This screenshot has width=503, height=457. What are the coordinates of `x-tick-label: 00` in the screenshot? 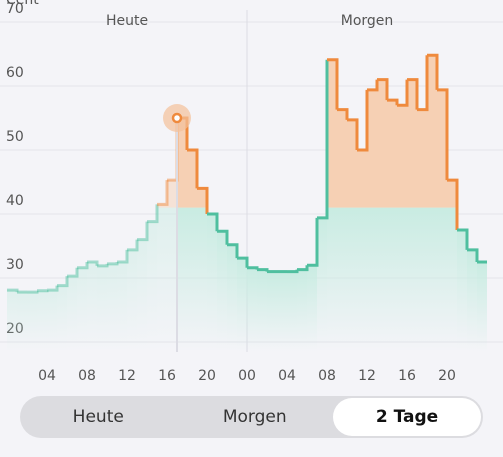 It's located at (247, 376).